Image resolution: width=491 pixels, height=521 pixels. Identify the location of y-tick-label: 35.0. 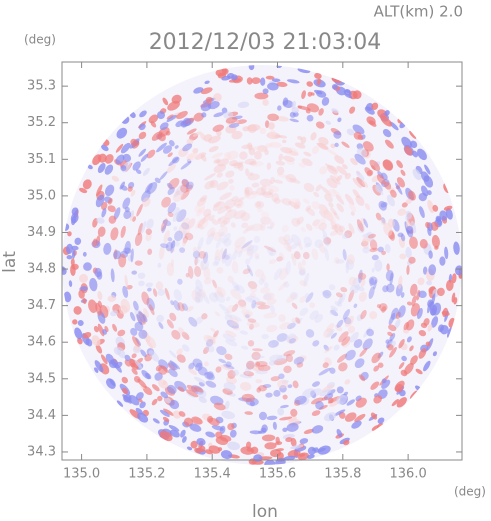
(41, 195).